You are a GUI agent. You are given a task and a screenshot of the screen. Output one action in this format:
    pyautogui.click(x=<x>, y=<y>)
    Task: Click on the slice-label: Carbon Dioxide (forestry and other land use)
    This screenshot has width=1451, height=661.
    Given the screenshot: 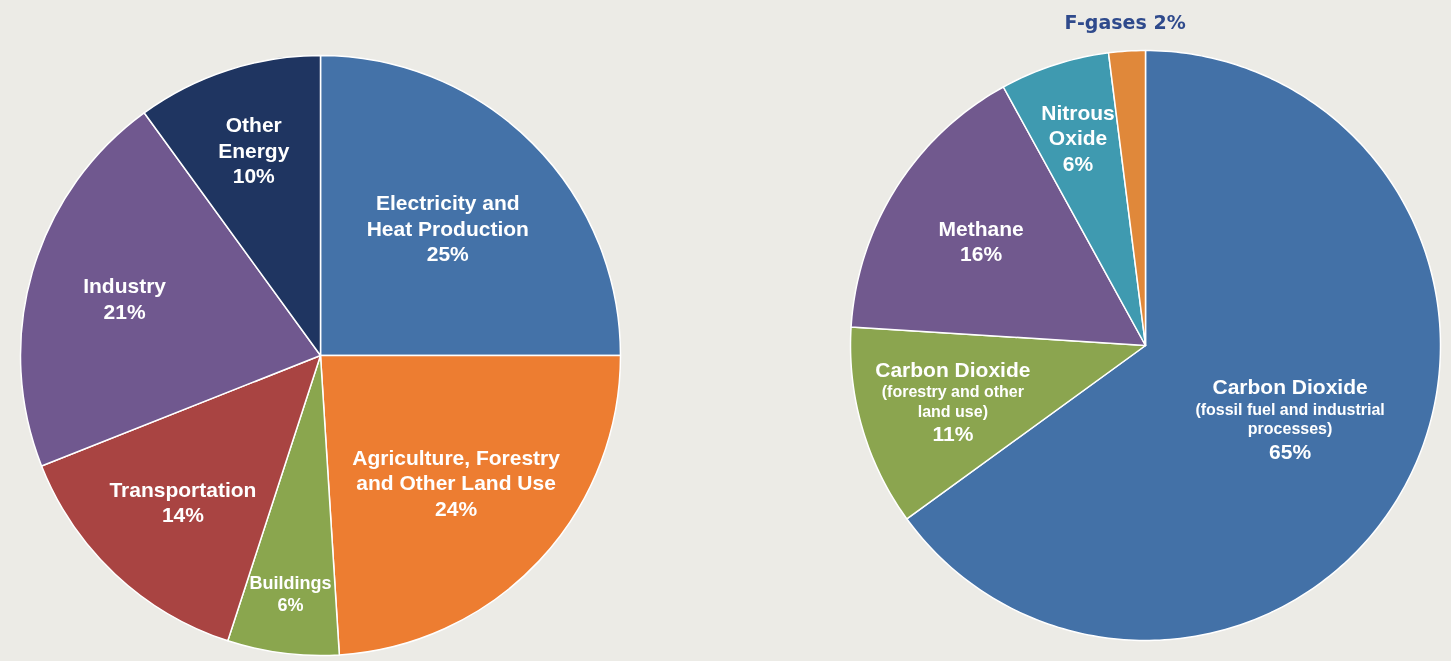 What is the action you would take?
    pyautogui.click(x=953, y=388)
    